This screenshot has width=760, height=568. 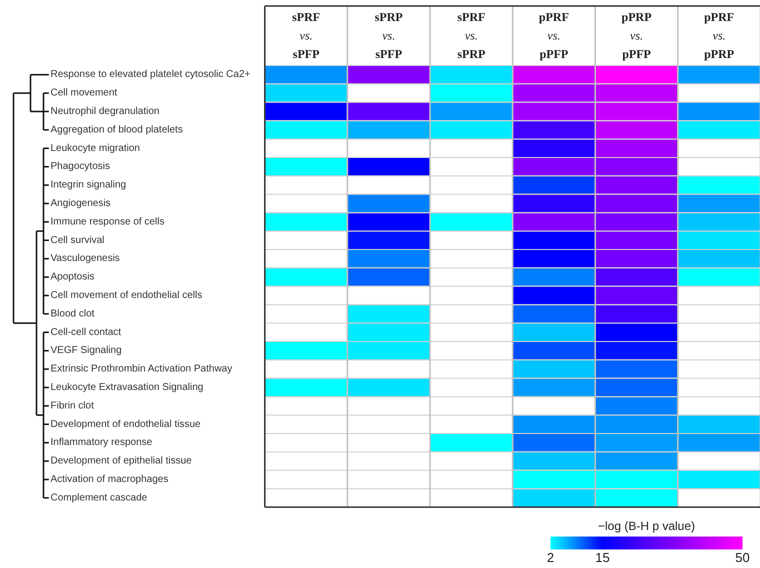 What do you see at coordinates (127, 387) in the screenshot?
I see `y-tick-label: Leukocyte Extravasation Signaling` at bounding box center [127, 387].